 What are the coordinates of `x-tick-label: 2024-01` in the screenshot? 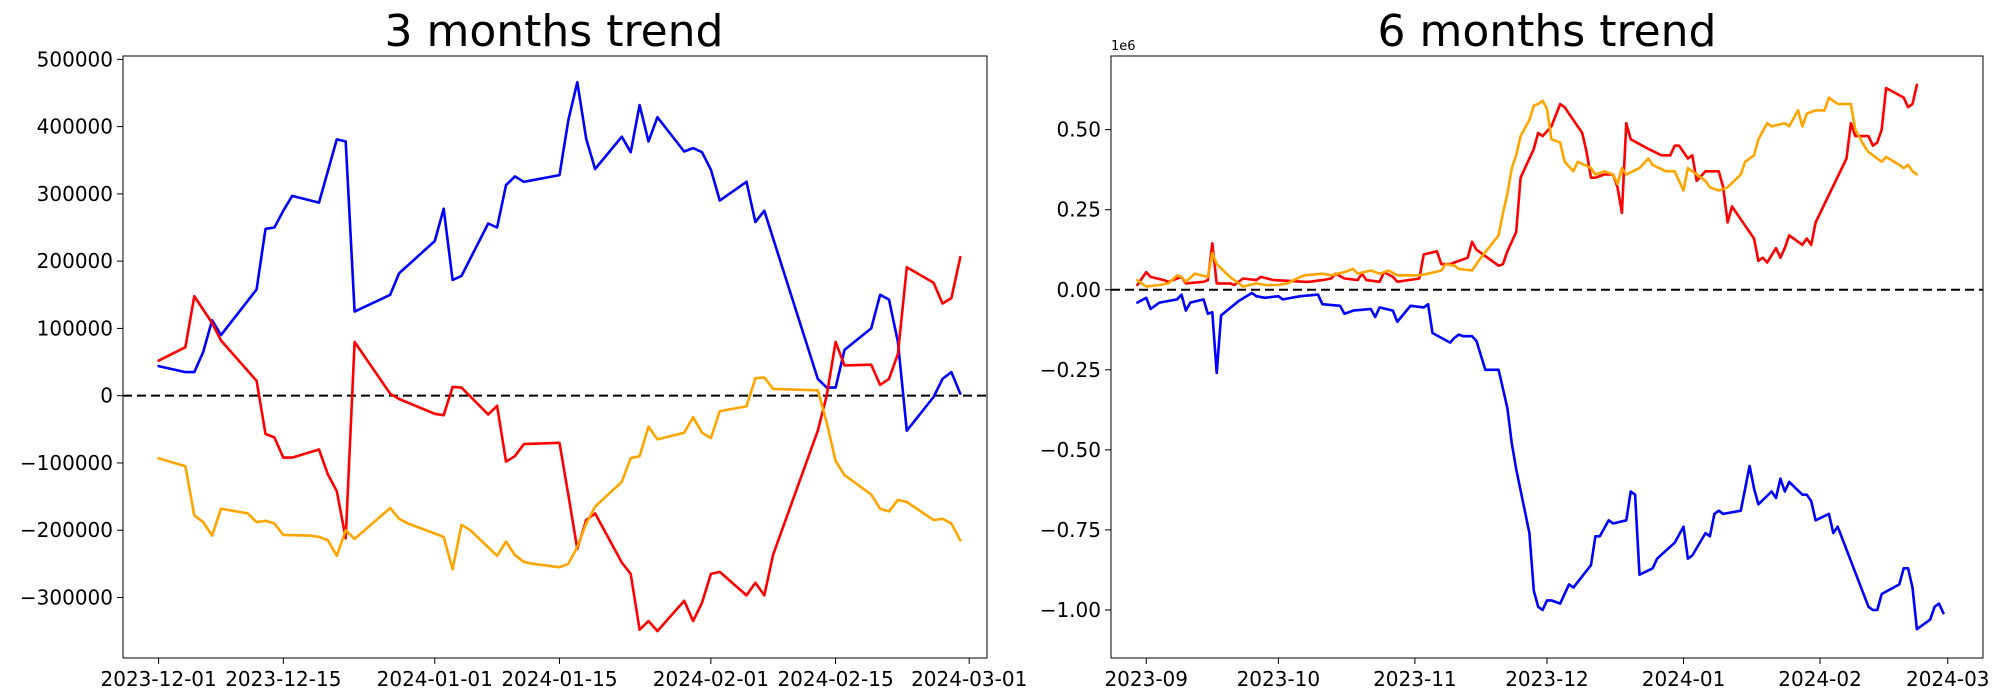 It's located at (1684, 679).